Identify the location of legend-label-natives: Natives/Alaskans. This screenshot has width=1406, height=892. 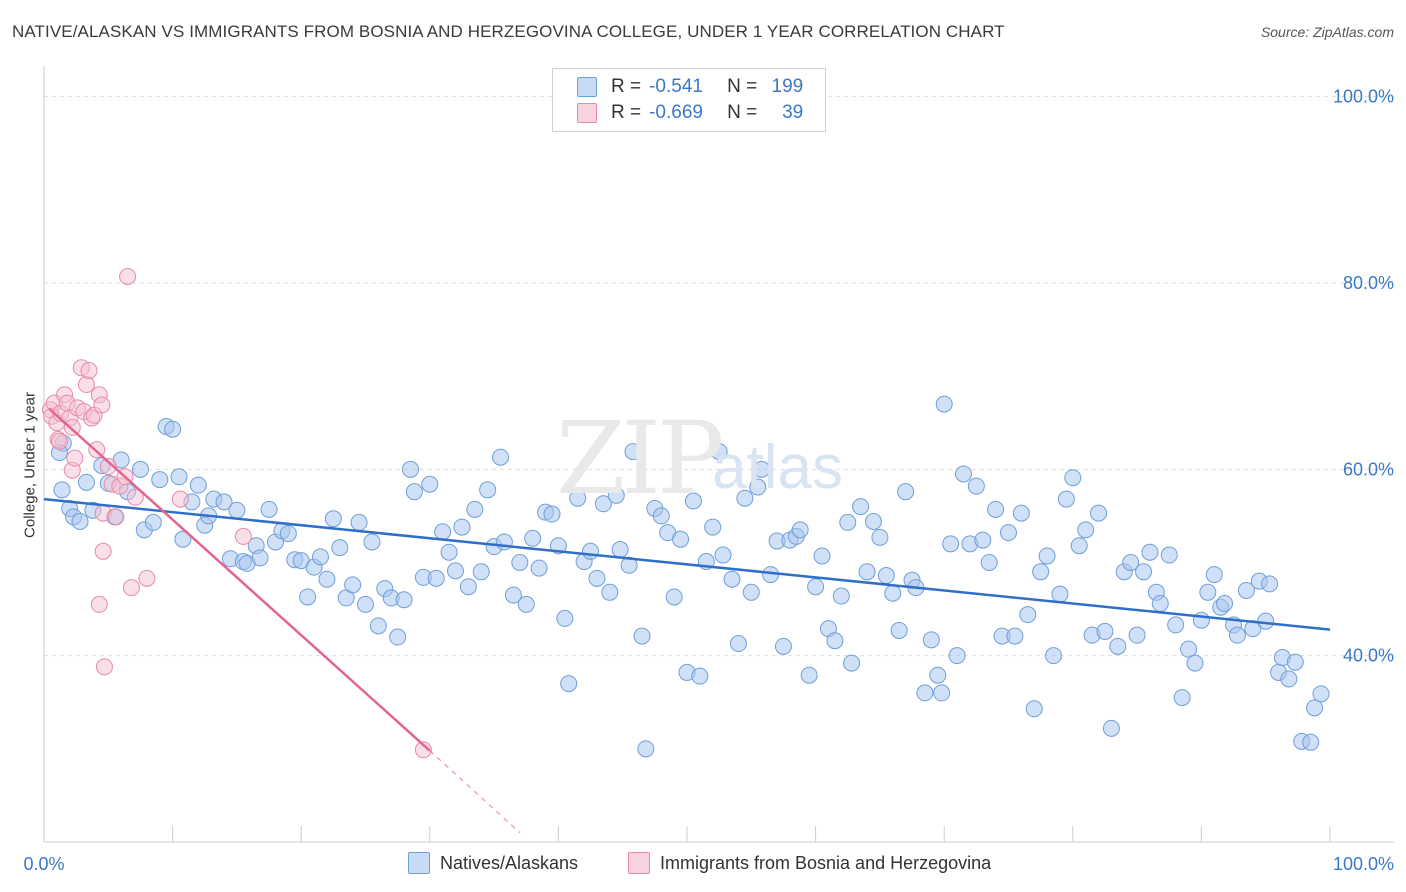
(509, 862).